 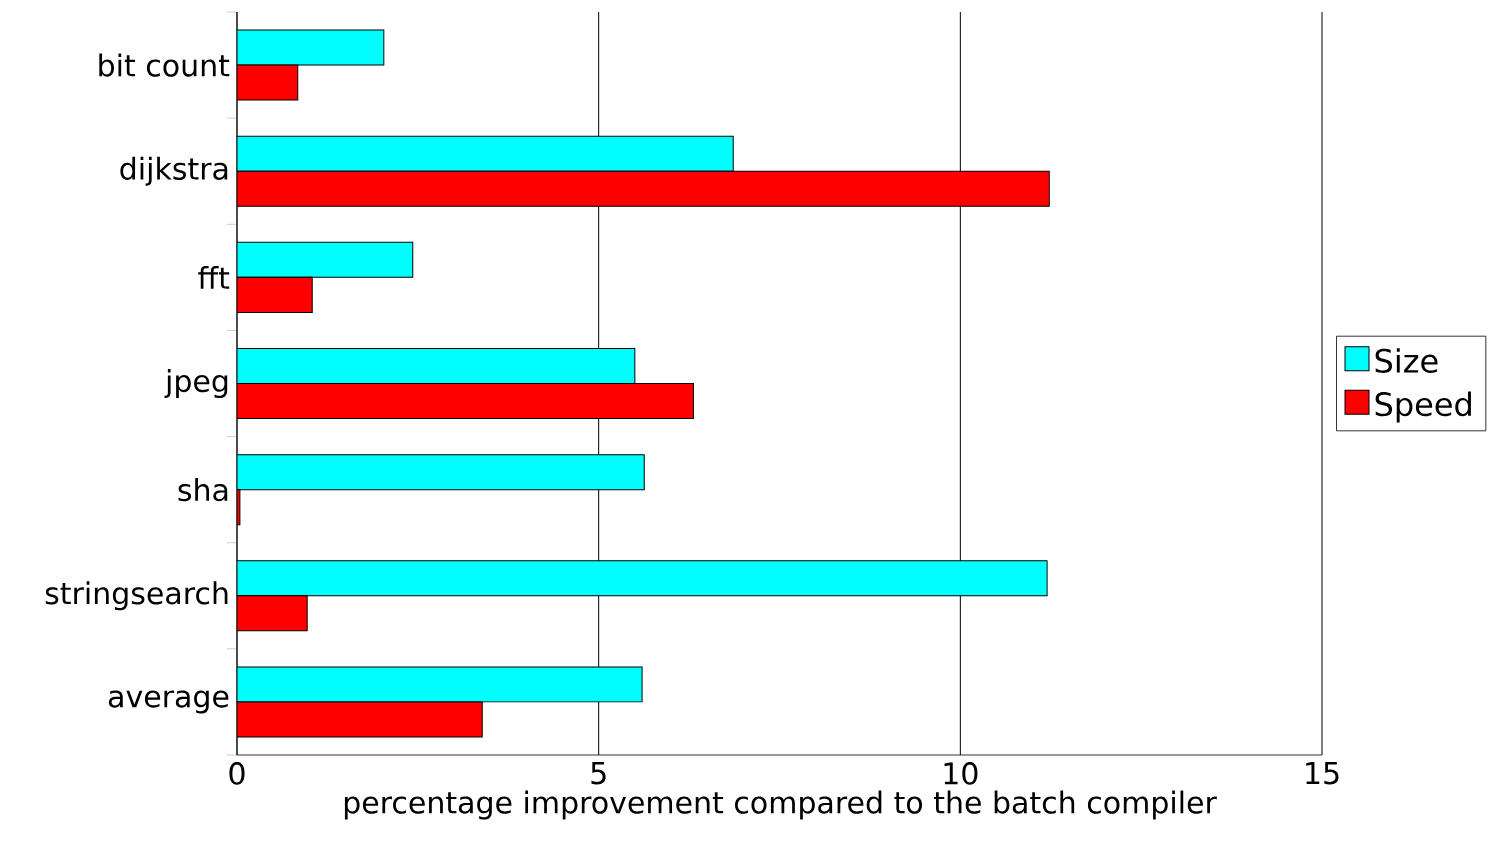 What do you see at coordinates (1406, 360) in the screenshot?
I see `legend-label: Size` at bounding box center [1406, 360].